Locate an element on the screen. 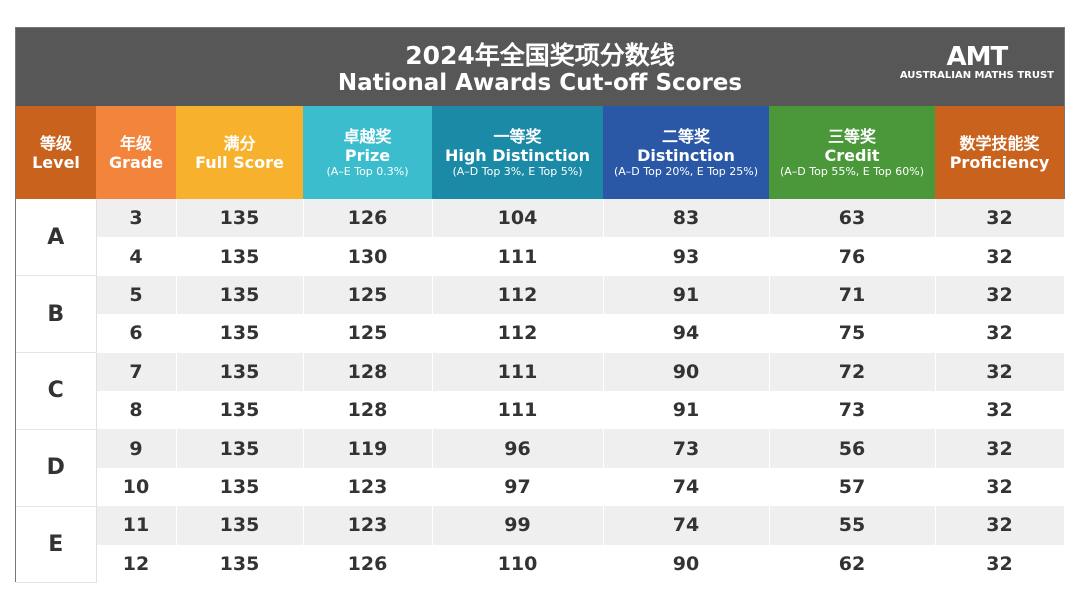 This screenshot has width=1080, height=608. column-header-grade: 年级 Grade is located at coordinates (136, 152).